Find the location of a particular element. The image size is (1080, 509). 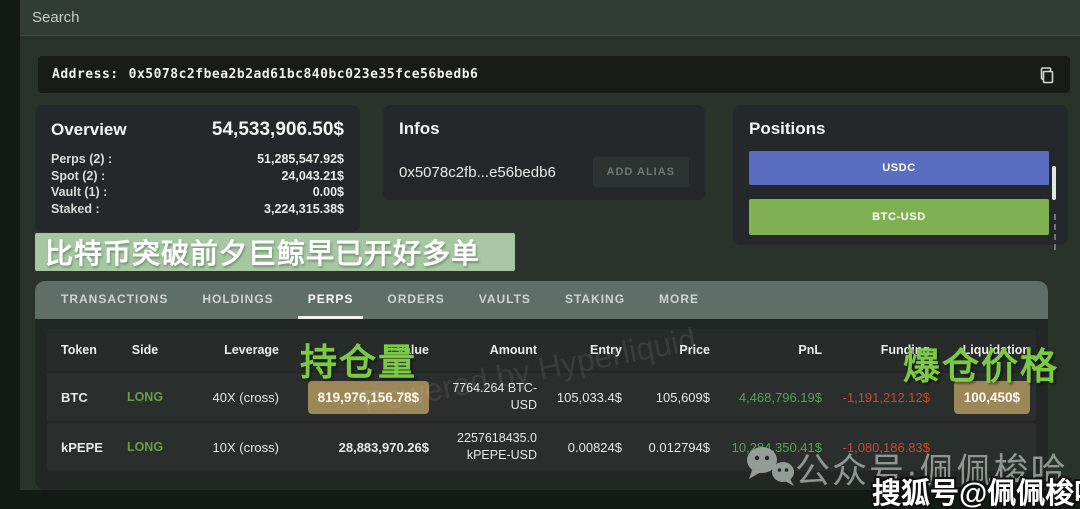

annotation-banner: 比特币突破前夕巨鲸早已开好多单 is located at coordinates (275, 252).